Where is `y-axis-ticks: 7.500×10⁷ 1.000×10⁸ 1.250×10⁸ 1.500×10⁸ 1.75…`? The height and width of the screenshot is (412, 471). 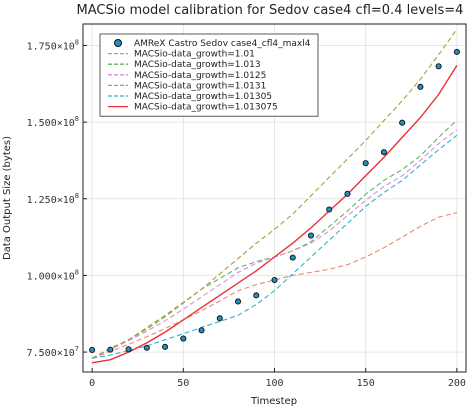 y-axis-ticks: 7.500×10⁷ 1.000×10⁸ 1.250×10⁸ 1.500×10⁸ 1.75… is located at coordinates (57, 198).